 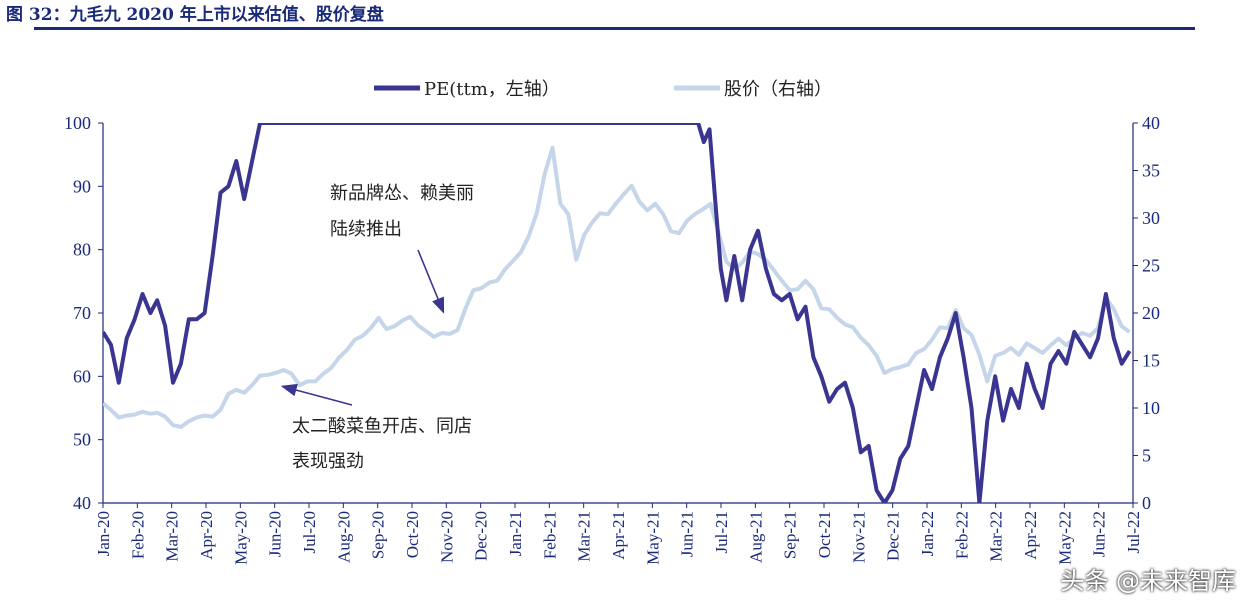 I want to click on legend-label-pe: PE(ttm，左轴）, so click(x=492, y=89).